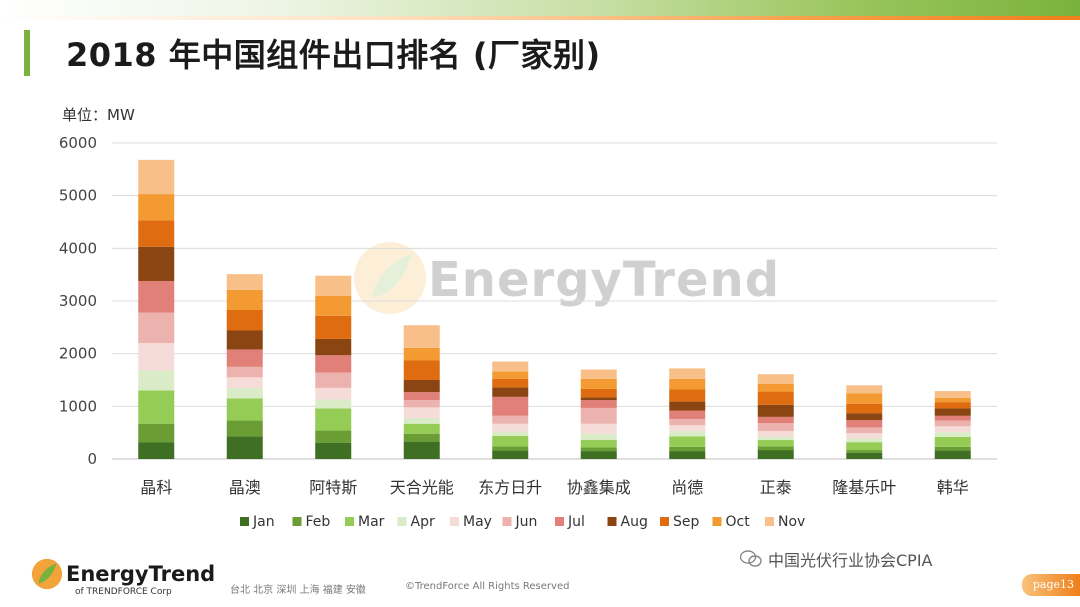  Describe the element at coordinates (791, 522) in the screenshot. I see `legend-label: Nov` at that location.